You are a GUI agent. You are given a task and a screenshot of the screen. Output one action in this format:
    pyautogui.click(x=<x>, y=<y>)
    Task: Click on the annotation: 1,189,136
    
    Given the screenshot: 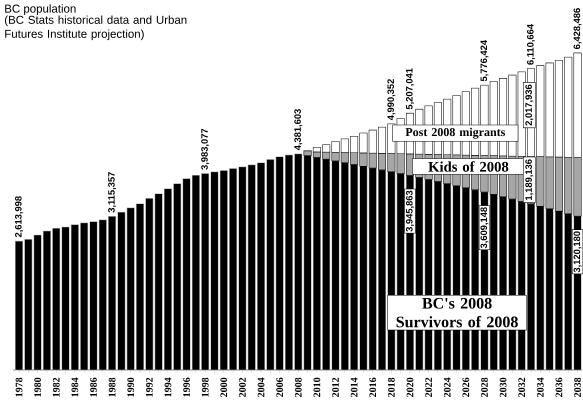 What is the action you would take?
    pyautogui.click(x=529, y=179)
    